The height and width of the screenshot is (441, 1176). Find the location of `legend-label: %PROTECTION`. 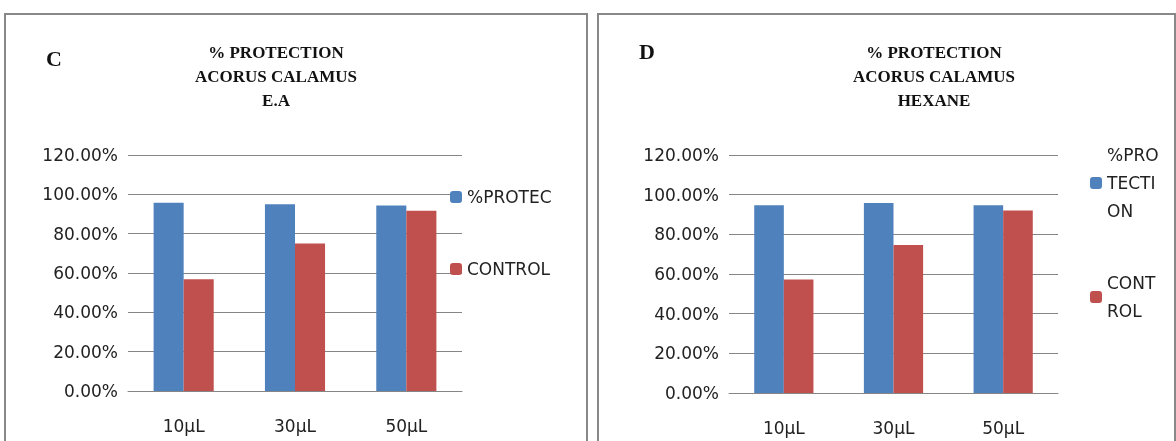

legend-label: %PROTECTION is located at coordinates (1132, 183).